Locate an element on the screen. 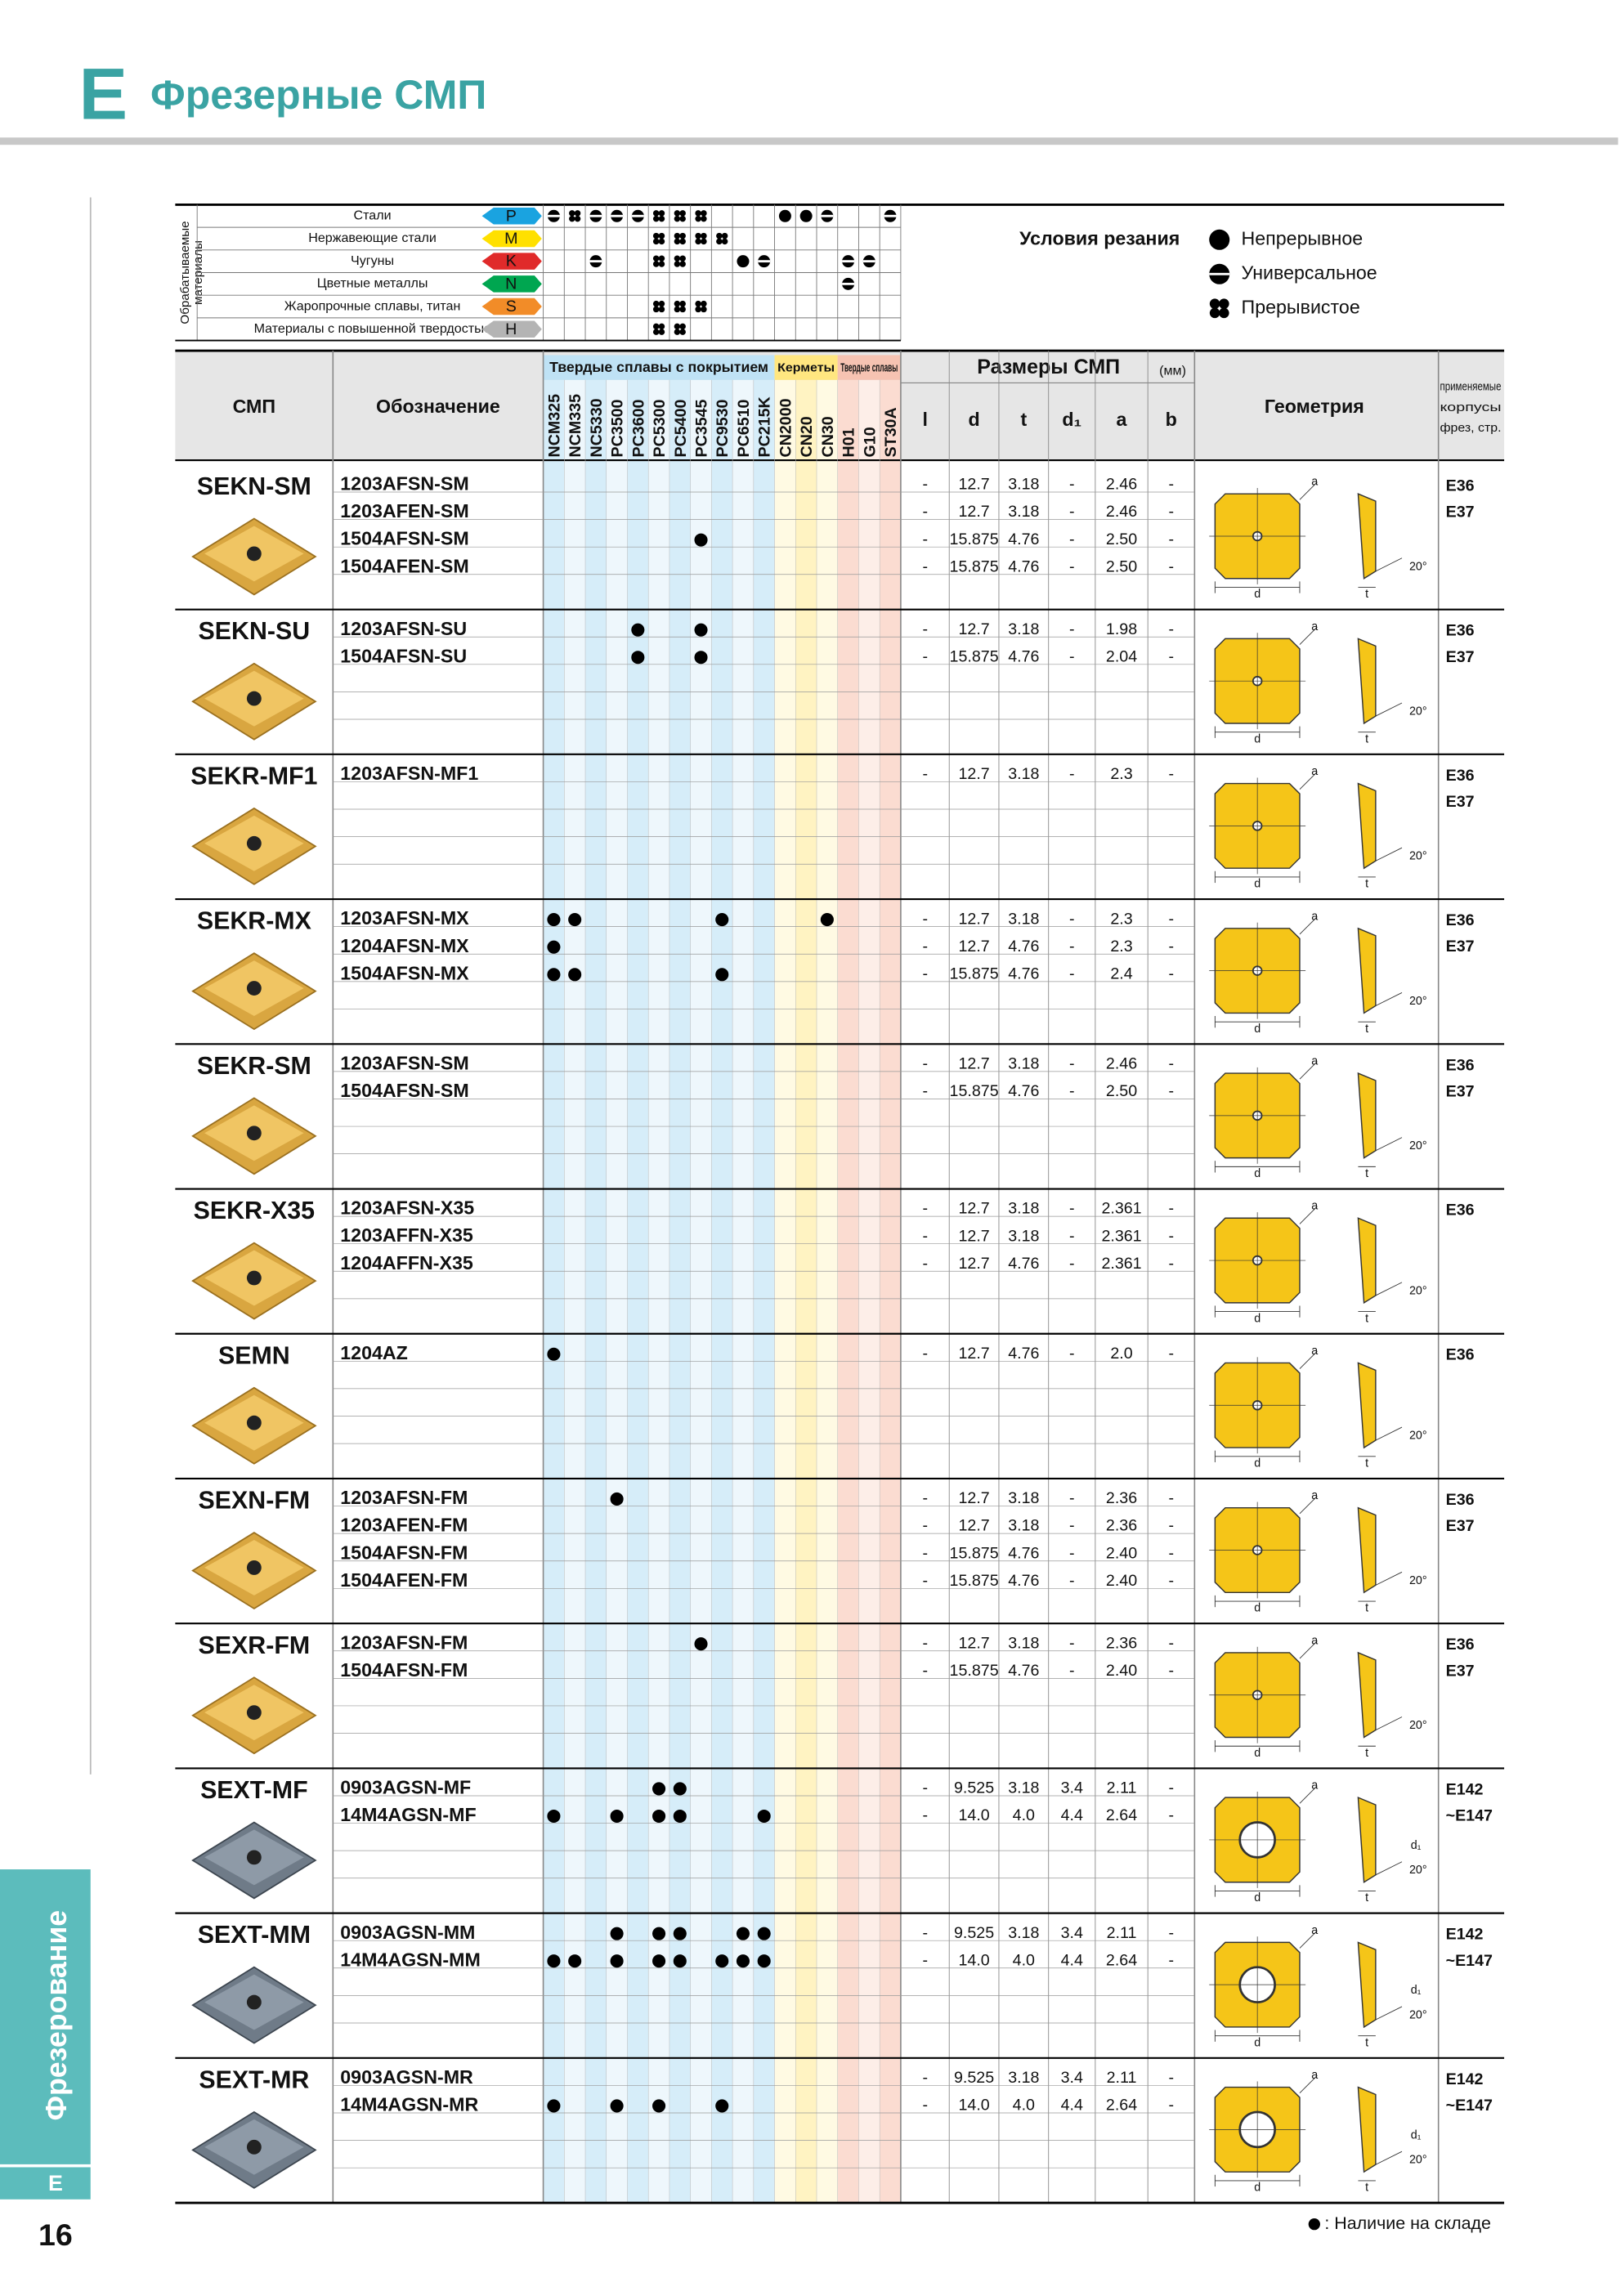 The image size is (1621, 2296). material-code: N is located at coordinates (511, 284).